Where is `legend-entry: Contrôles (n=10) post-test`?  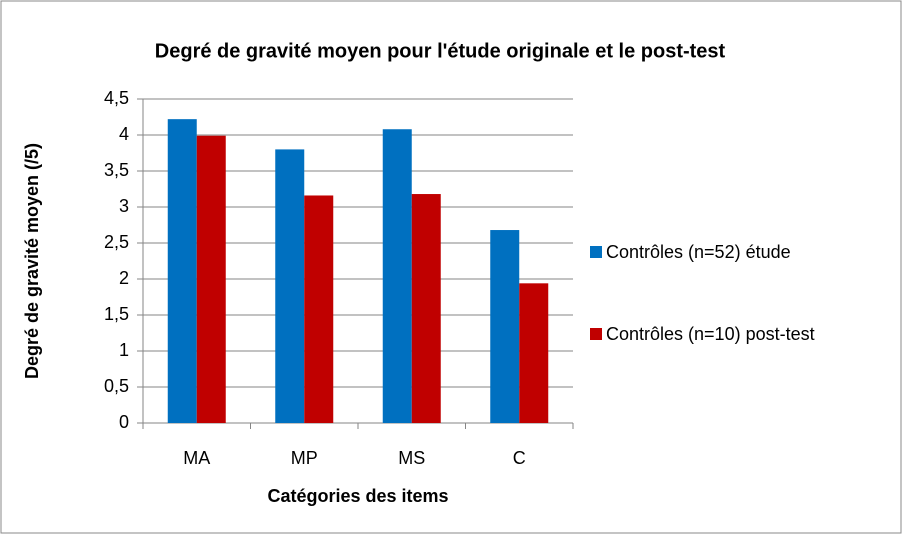 legend-entry: Contrôles (n=10) post-test is located at coordinates (710, 334).